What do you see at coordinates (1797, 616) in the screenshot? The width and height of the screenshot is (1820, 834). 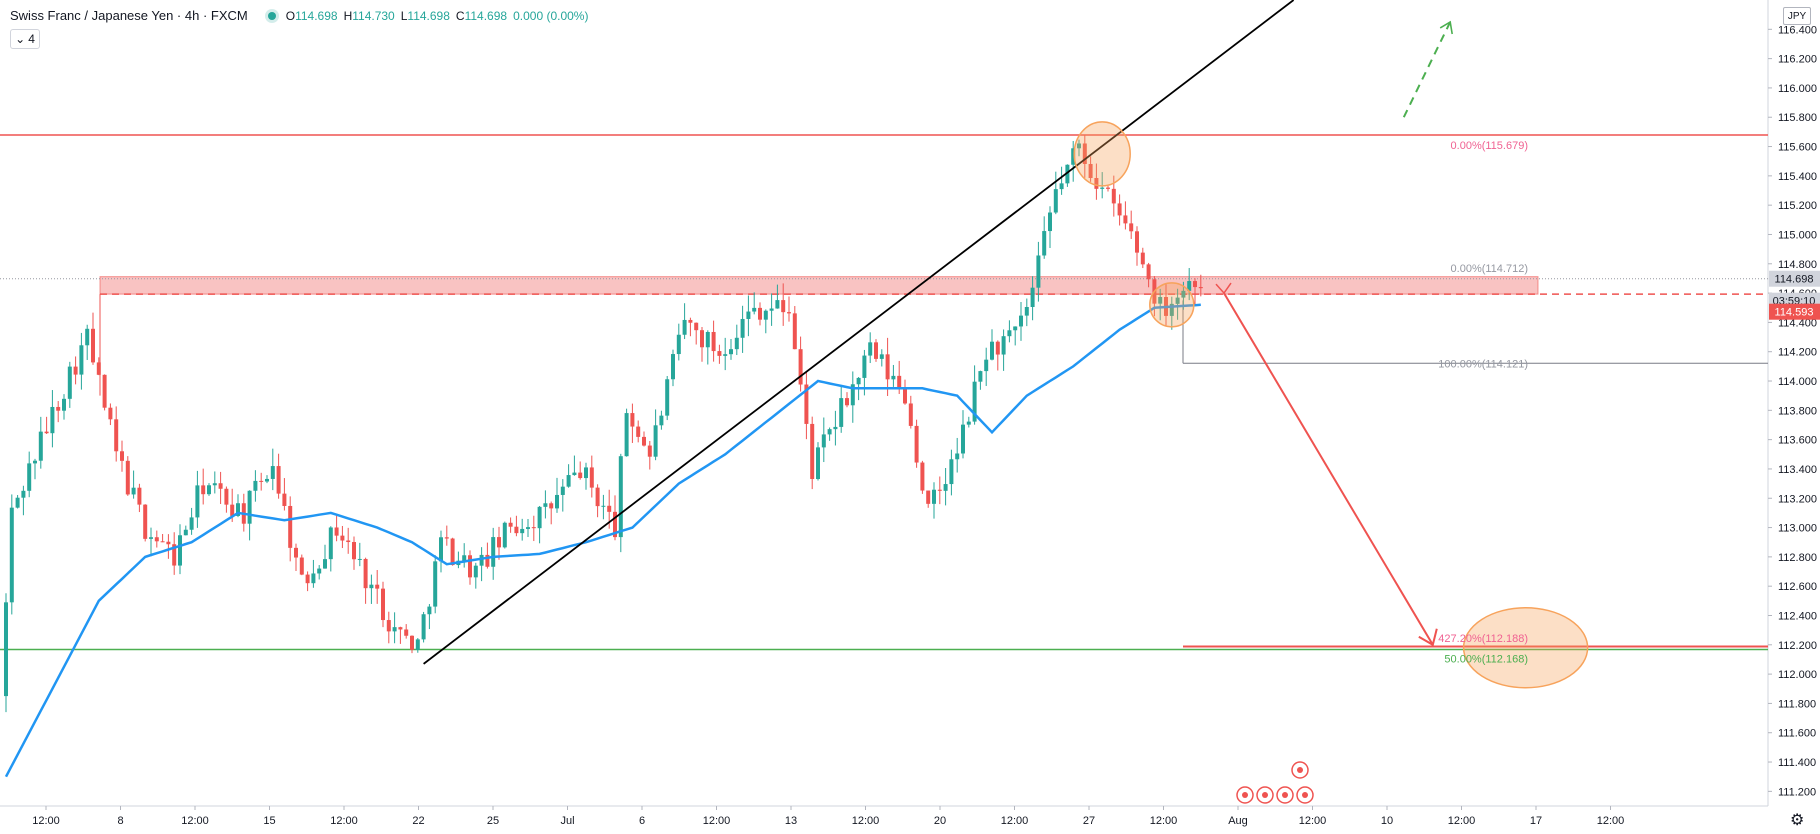 I see `y-tick-label: 112.400` at bounding box center [1797, 616].